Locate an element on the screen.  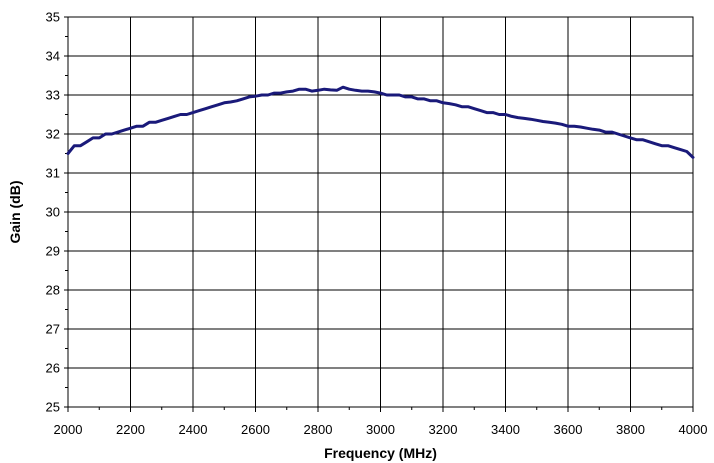
y-tick-label: 35 is located at coordinates (53, 17).